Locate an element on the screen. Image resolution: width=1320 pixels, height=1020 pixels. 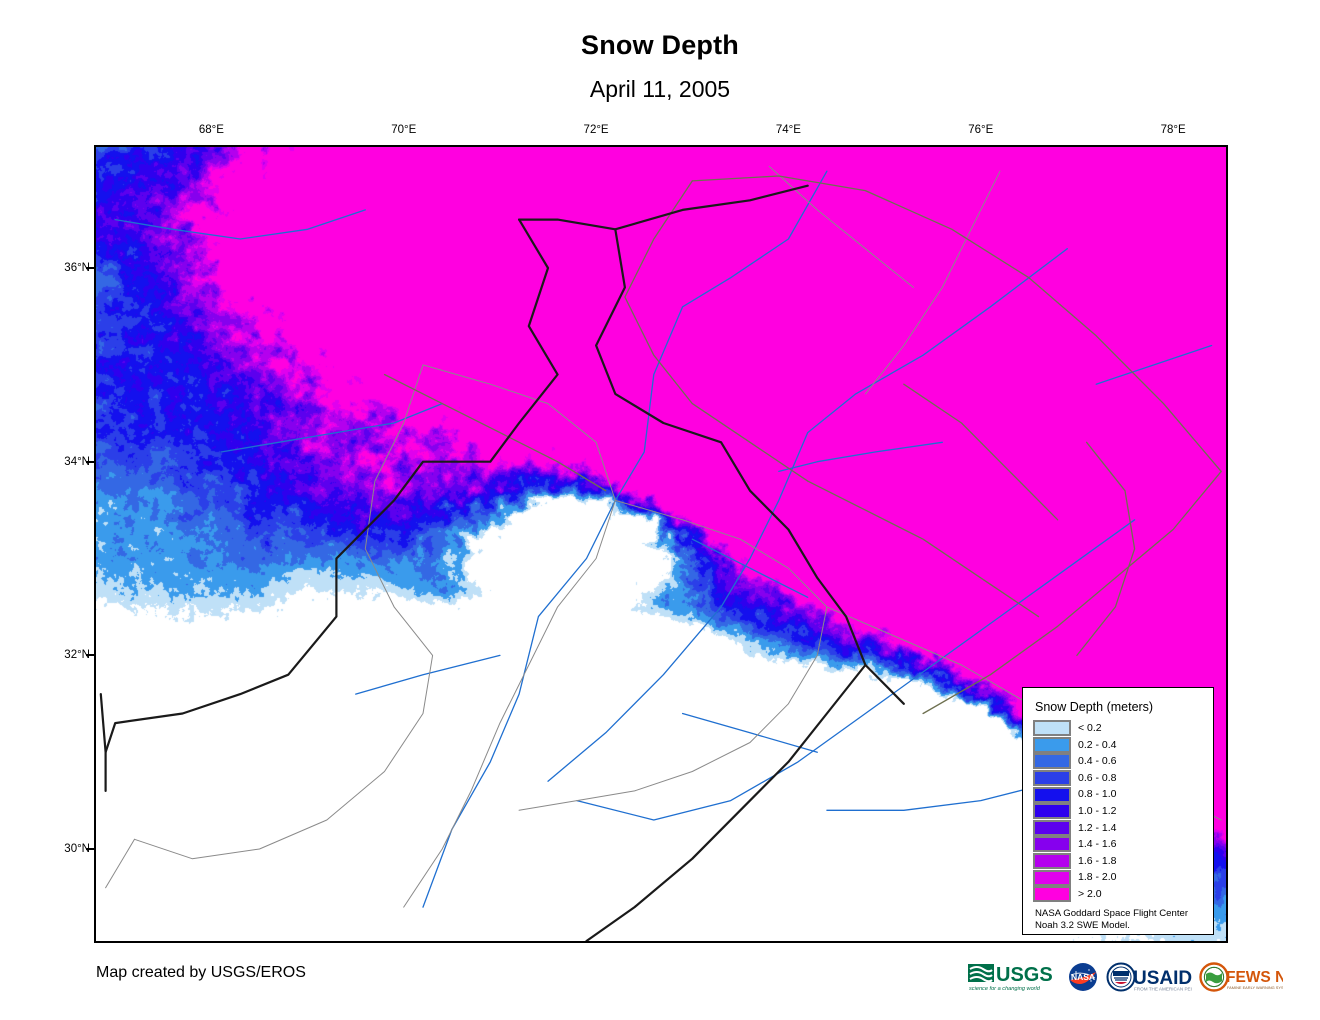
legend-title: Snow Depth (meters) is located at coordinates (1094, 707).